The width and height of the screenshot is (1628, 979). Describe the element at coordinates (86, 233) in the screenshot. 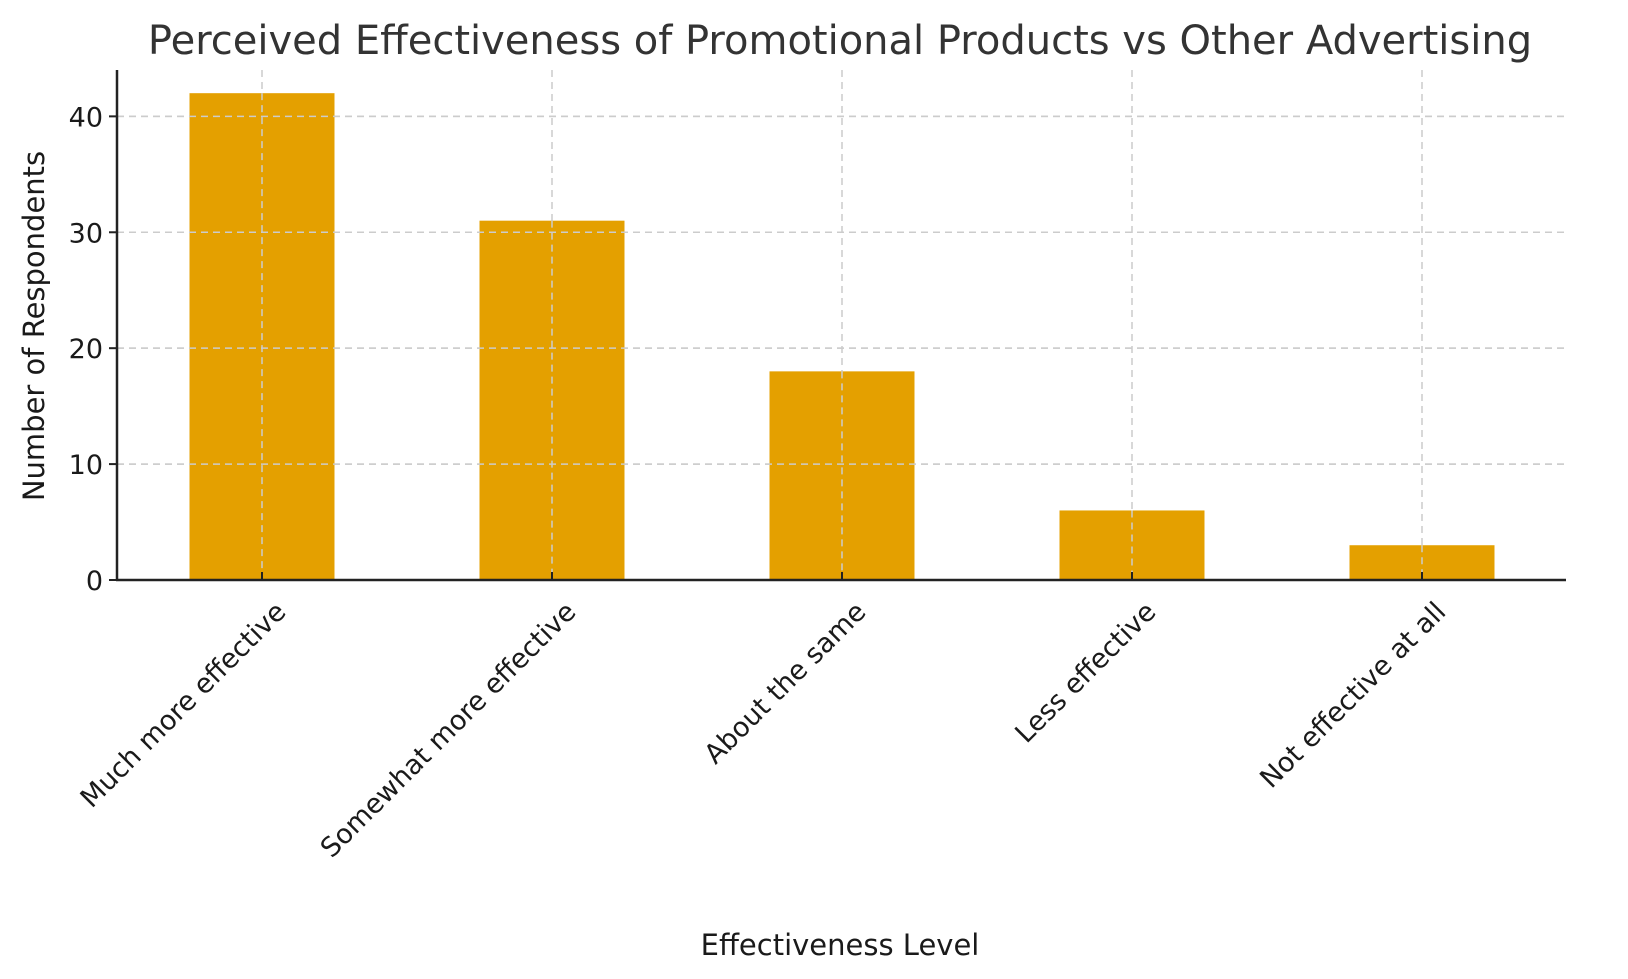

I see `y-tick-label: 30` at that location.